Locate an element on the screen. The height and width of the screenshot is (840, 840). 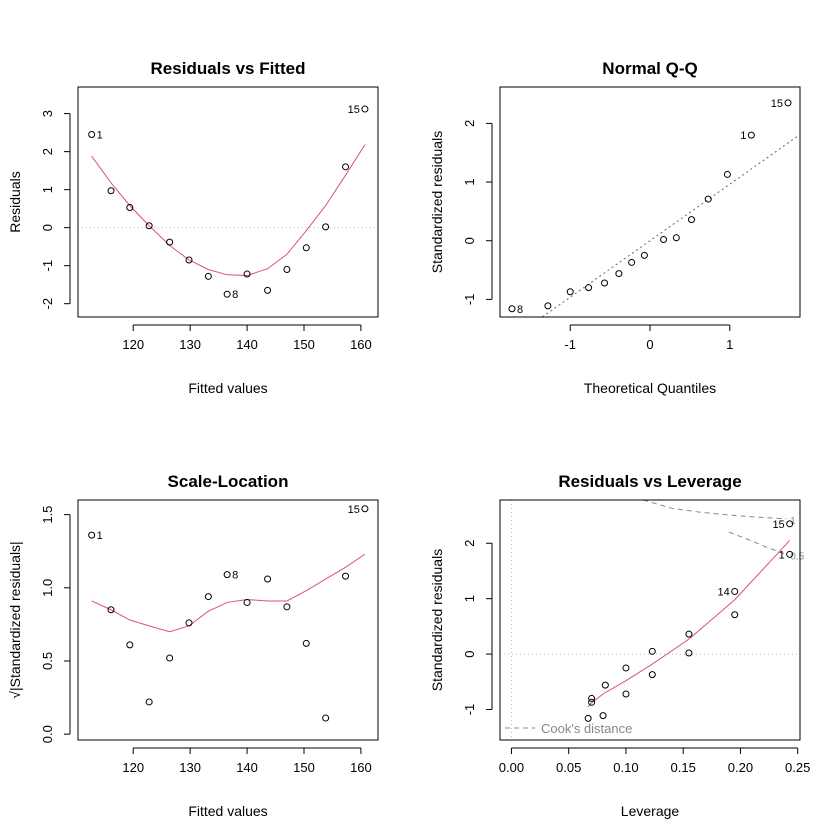
point-label: 14 is located at coordinates (723, 592).